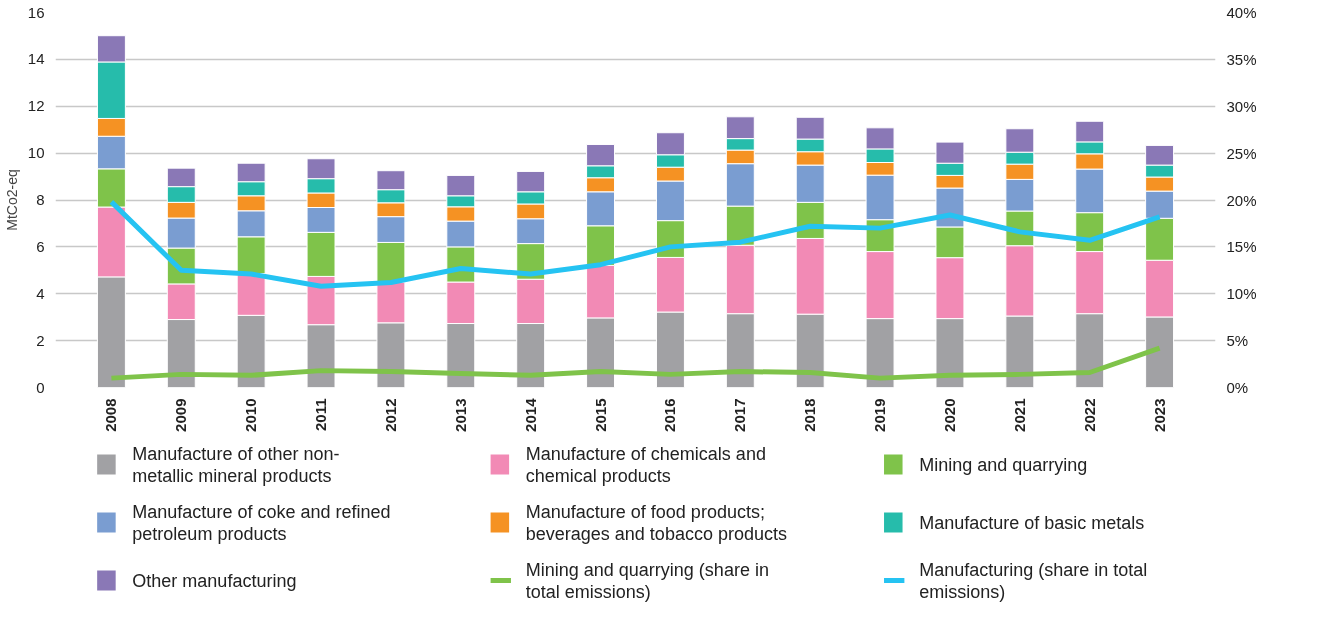 This screenshot has width=1333, height=631. What do you see at coordinates (647, 580) in the screenshot?
I see `legend-label: Mining and quarrying (share in total emissions)` at bounding box center [647, 580].